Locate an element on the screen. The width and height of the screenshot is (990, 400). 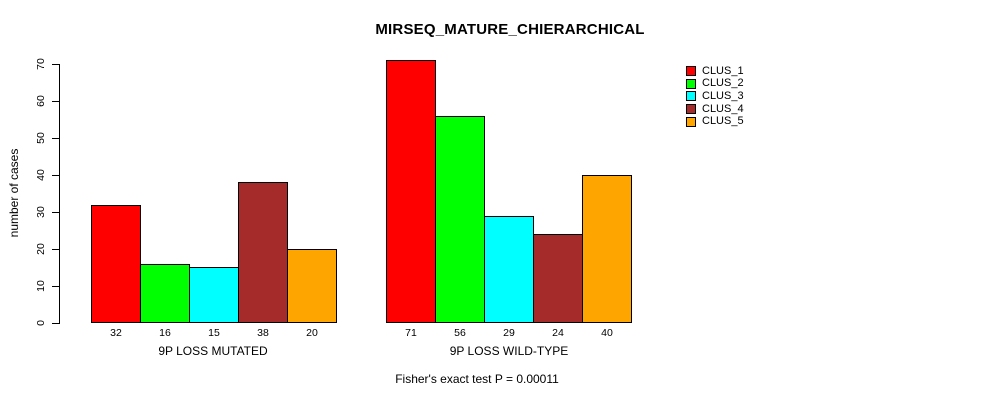
legend-row: CLUS_1 is located at coordinates (715, 71).